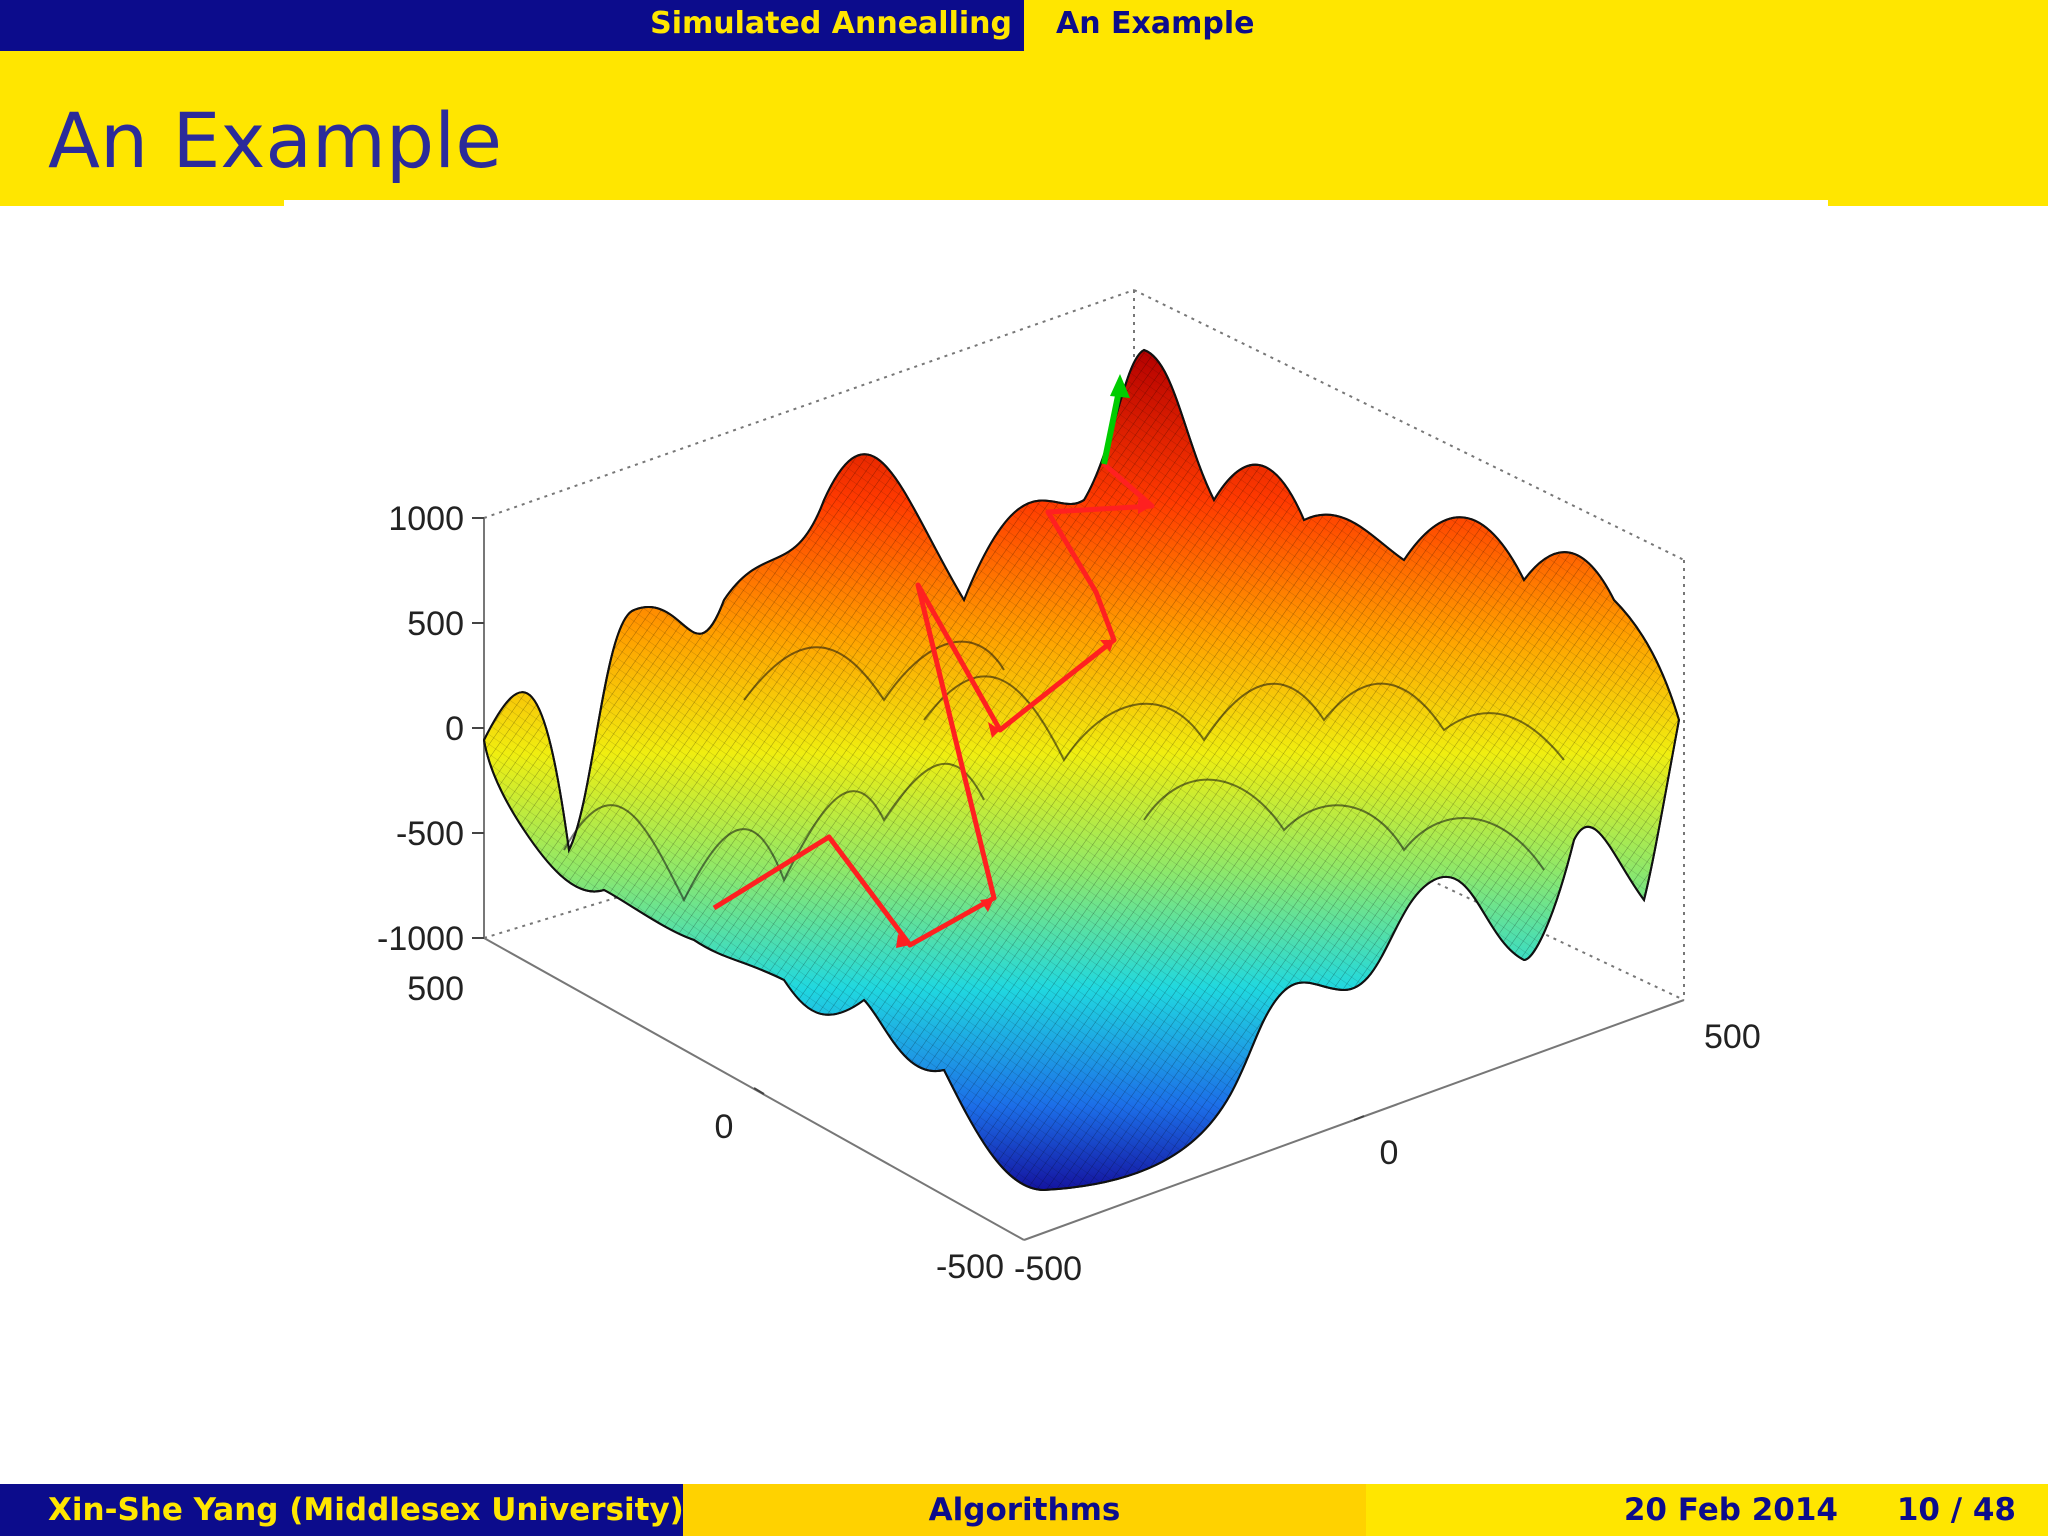 The height and width of the screenshot is (1536, 2048). I want to click on nav-right-panel, so click(1536, 25).